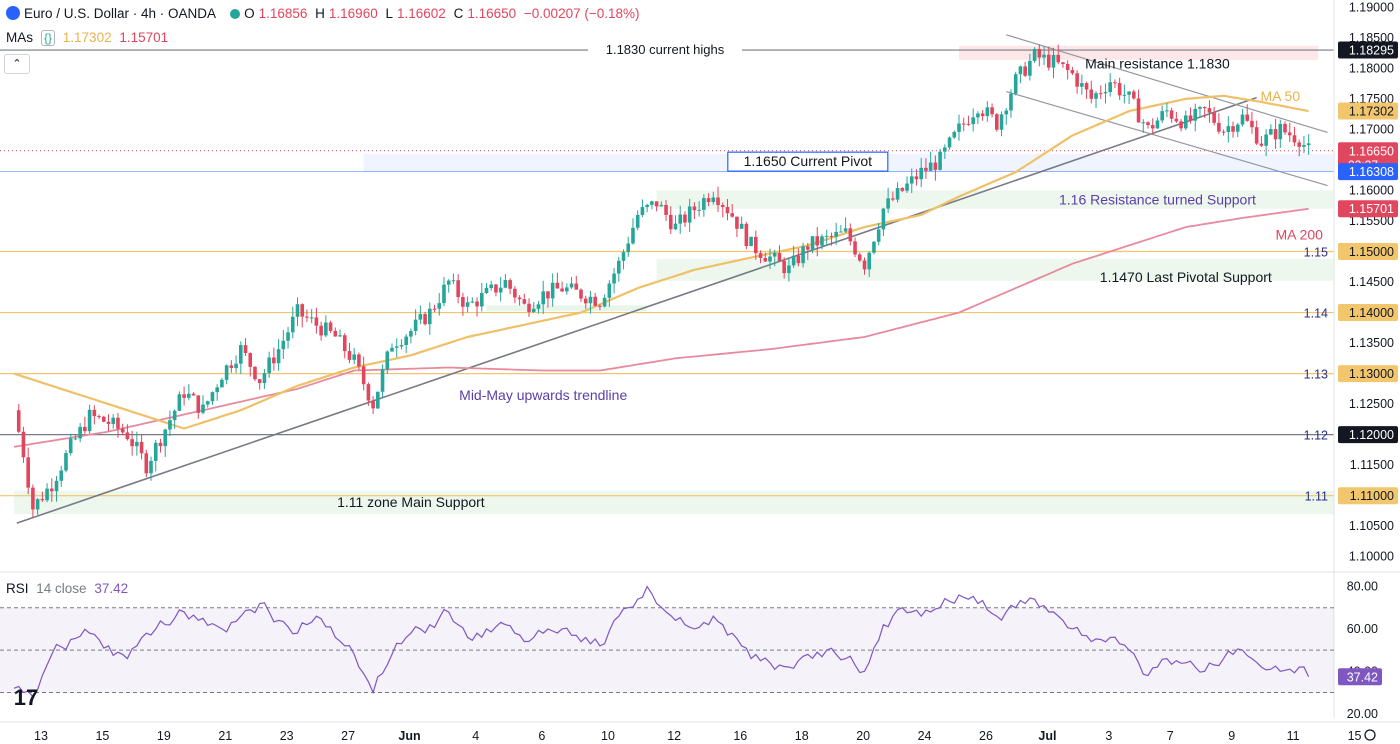 The height and width of the screenshot is (744, 1400). Describe the element at coordinates (1371, 129) in the screenshot. I see `price-tick-label: 1.17000` at that location.